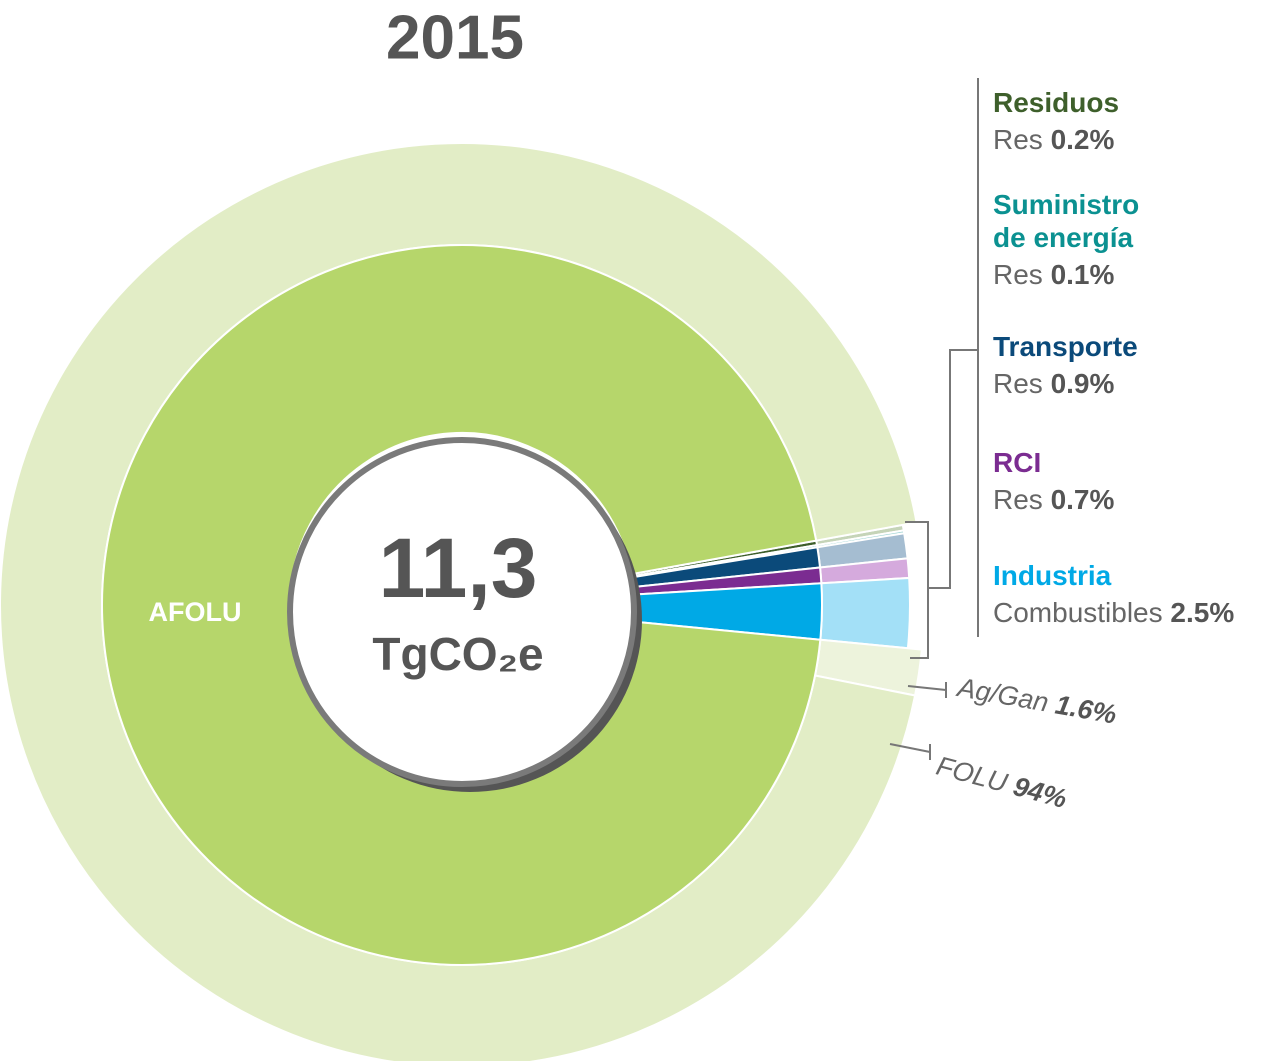 This screenshot has height=1061, width=1268. Describe the element at coordinates (1052, 575) in the screenshot. I see `sector-name: Industria` at that location.